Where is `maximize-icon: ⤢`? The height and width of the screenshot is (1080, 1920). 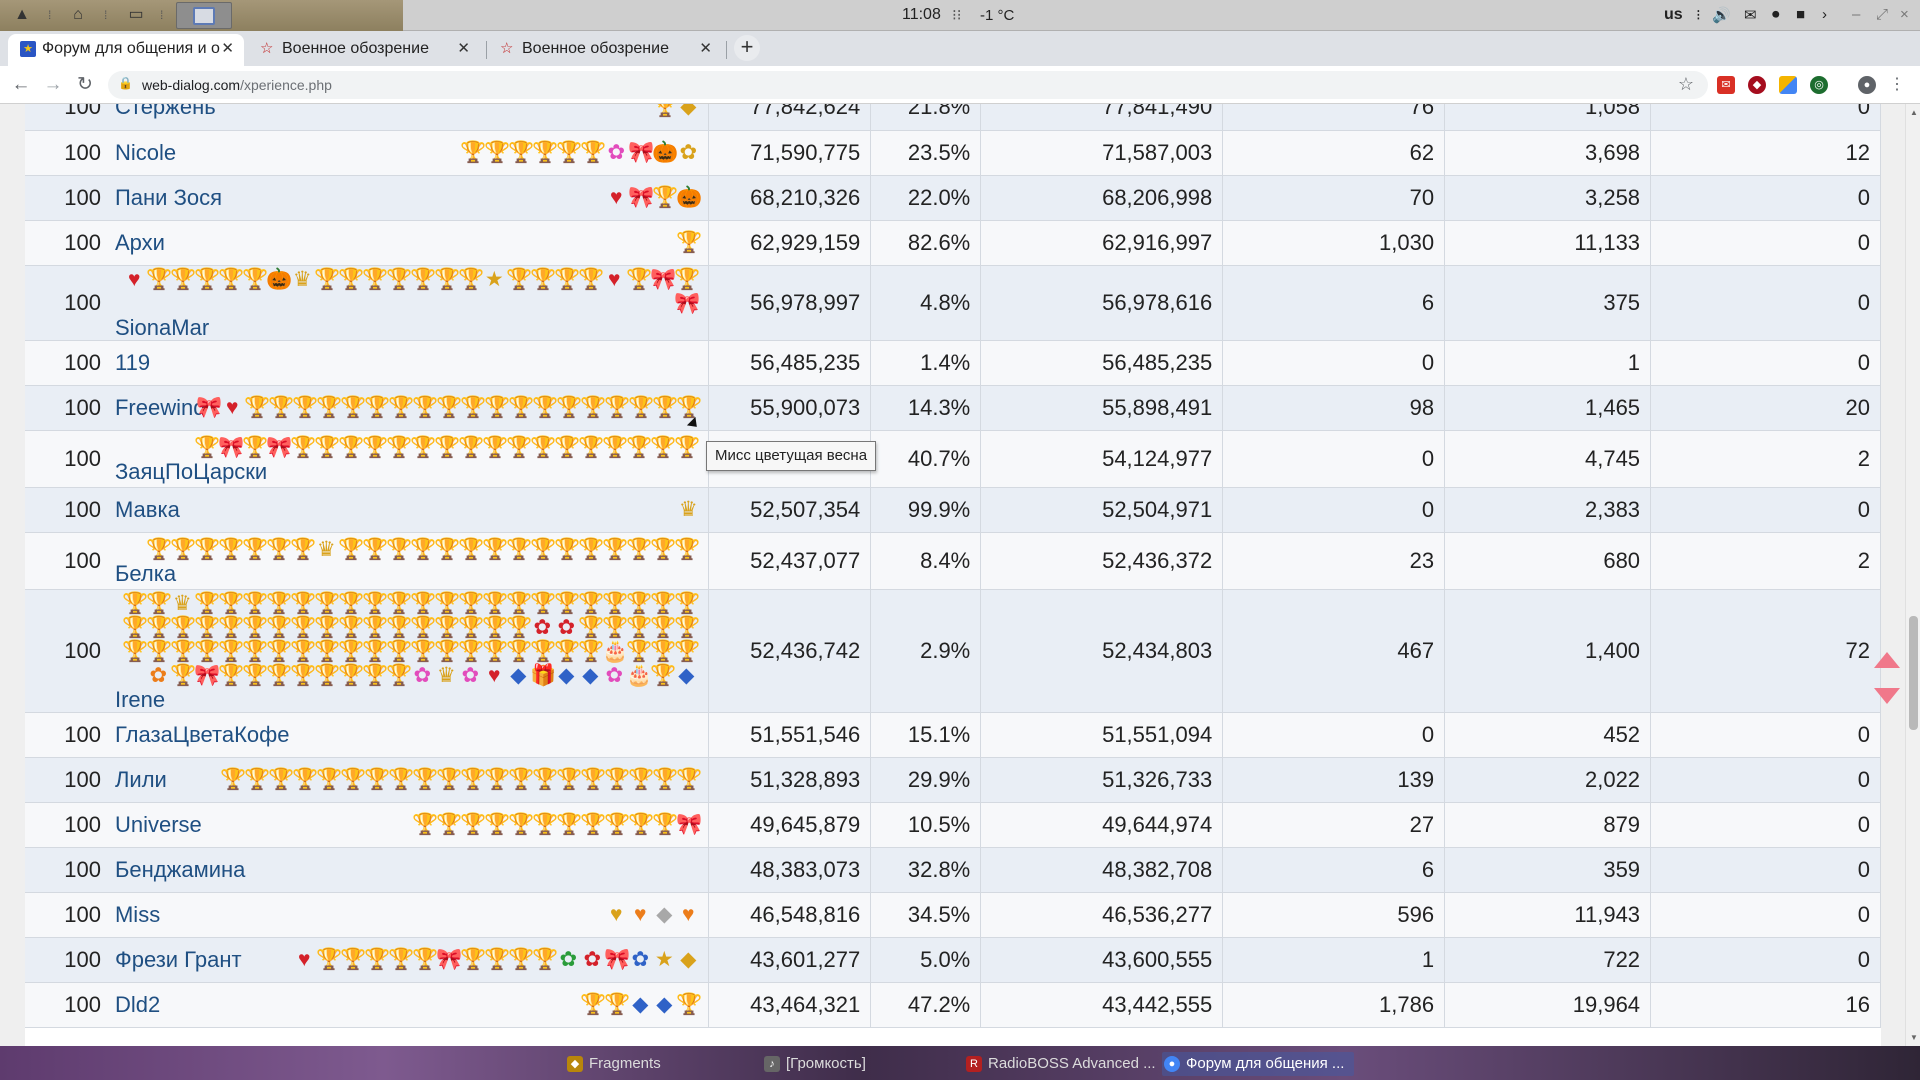
maximize-icon: ⤢ is located at coordinates (1882, 14).